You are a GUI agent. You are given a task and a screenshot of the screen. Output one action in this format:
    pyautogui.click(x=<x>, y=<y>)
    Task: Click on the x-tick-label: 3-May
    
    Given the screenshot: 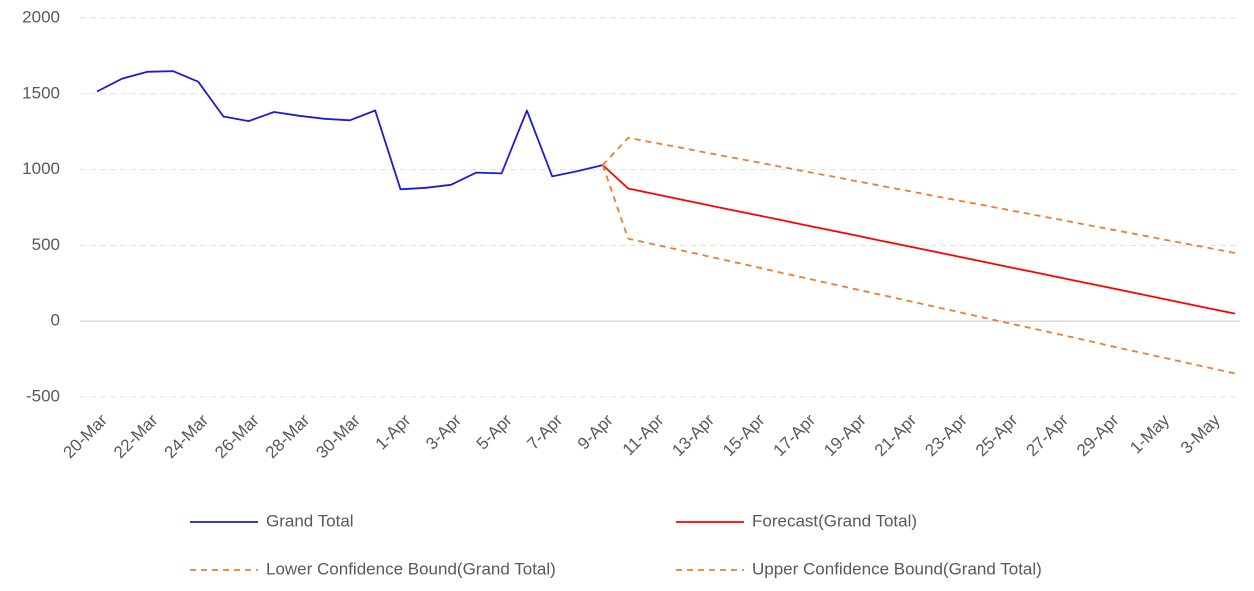 What is the action you would take?
    pyautogui.click(x=1200, y=433)
    